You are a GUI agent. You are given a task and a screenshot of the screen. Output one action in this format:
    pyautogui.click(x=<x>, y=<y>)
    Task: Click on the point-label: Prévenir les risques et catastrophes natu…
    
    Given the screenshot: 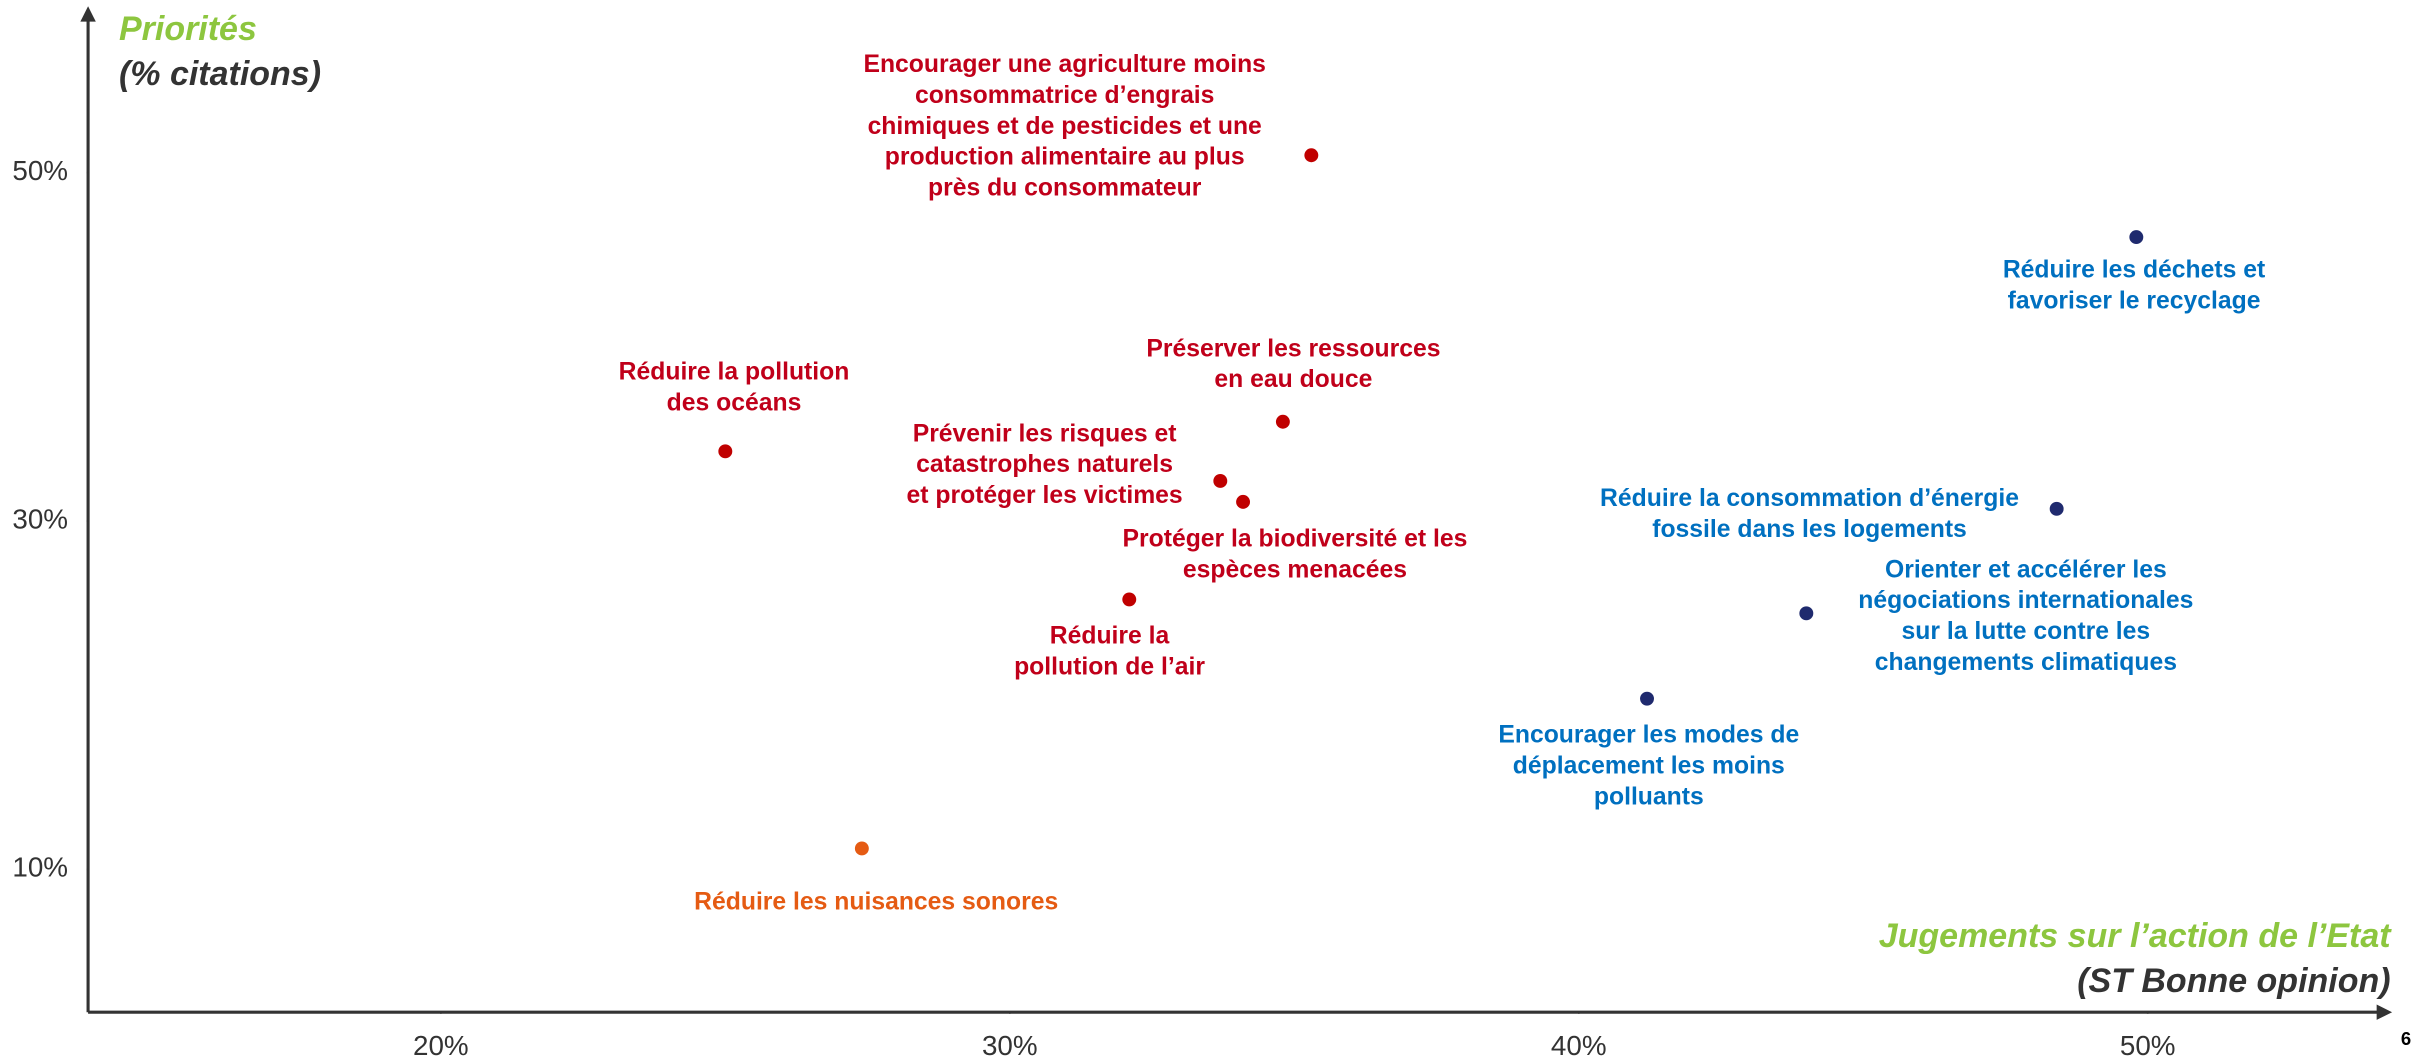 What is the action you would take?
    pyautogui.click(x=1045, y=464)
    